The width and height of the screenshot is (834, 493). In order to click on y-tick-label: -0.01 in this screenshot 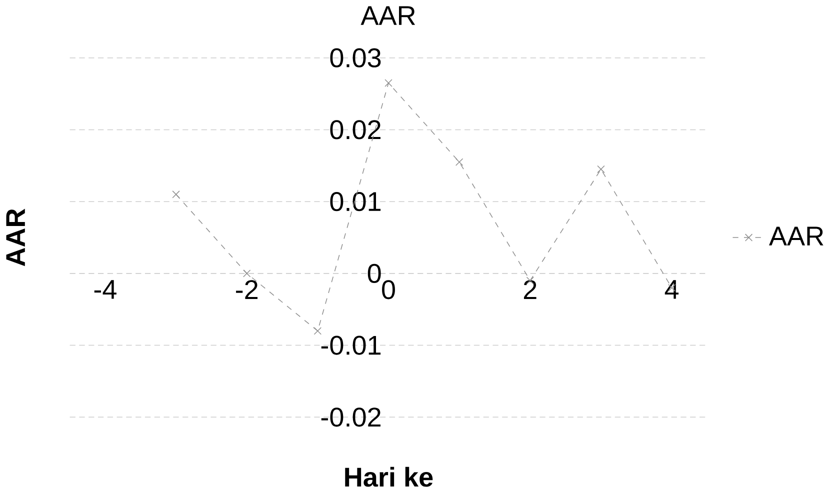, I will do `click(351, 345)`.